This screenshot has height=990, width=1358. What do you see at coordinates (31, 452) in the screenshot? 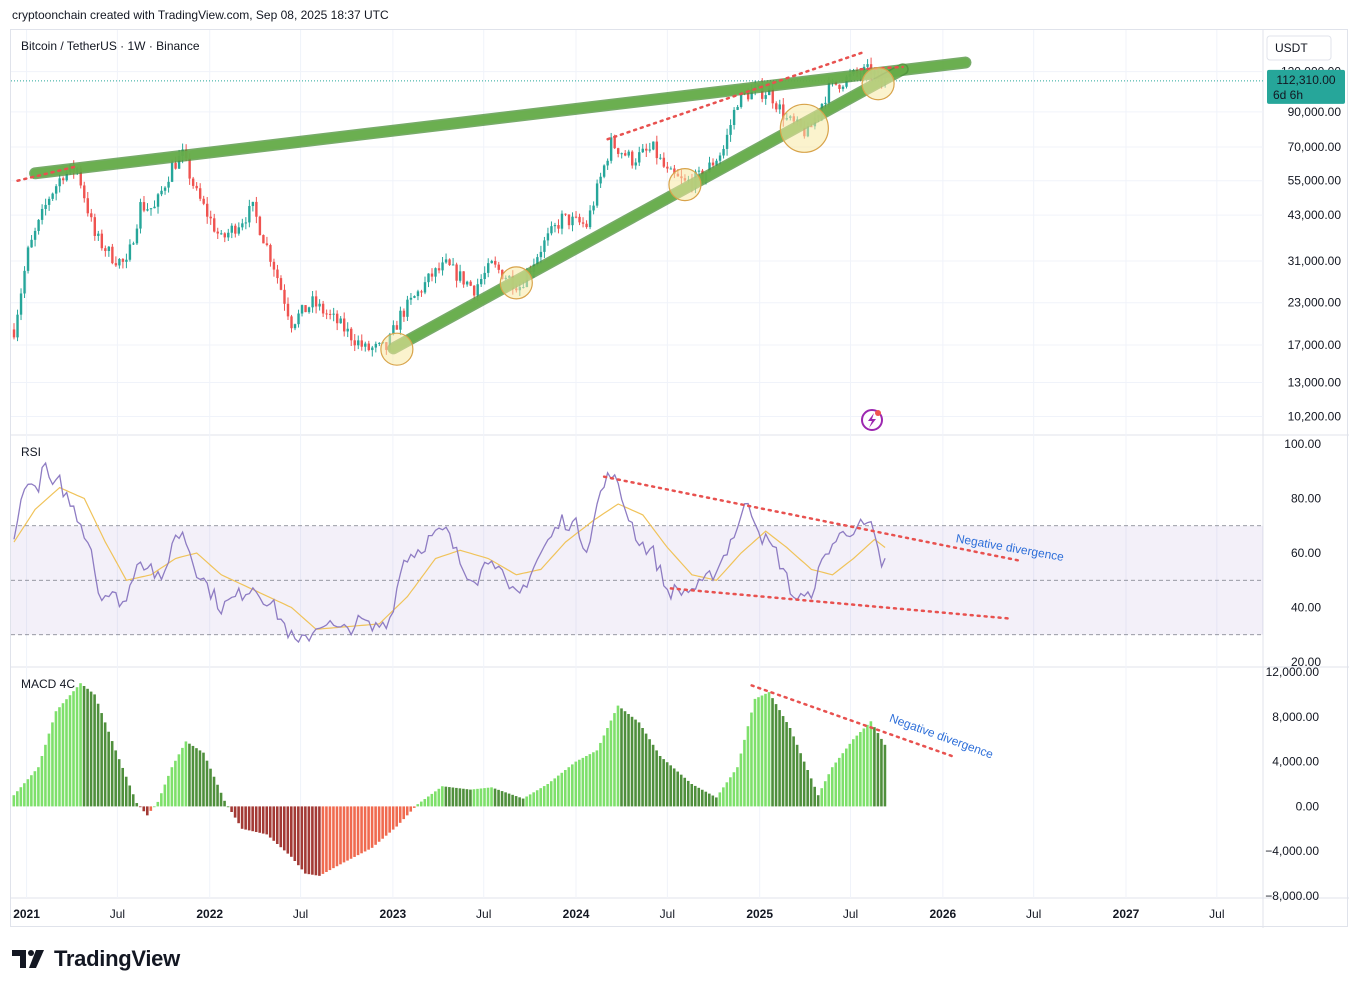
I see `rsi-label: RSI` at bounding box center [31, 452].